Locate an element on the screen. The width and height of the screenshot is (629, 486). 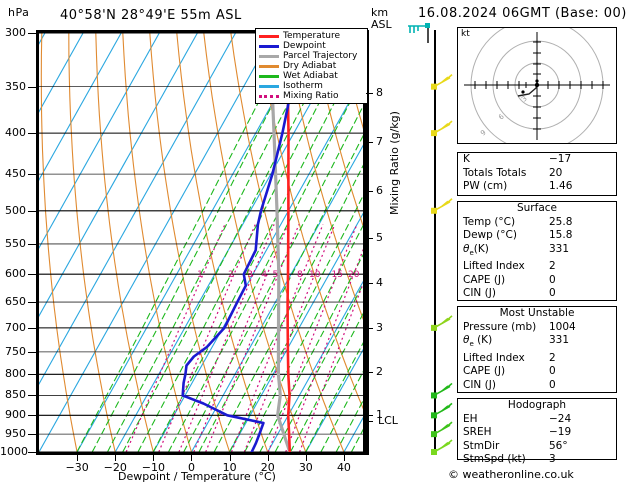
data-row-key: CIN (J) is located at coordinates (479, 384).